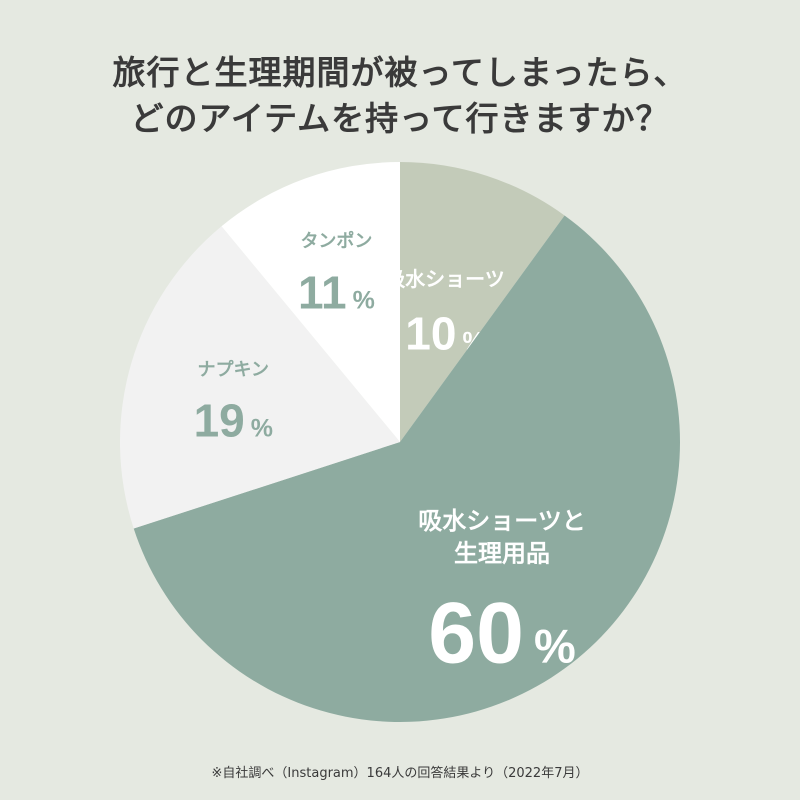 The height and width of the screenshot is (800, 800). Describe the element at coordinates (502, 553) in the screenshot. I see `slice-label-name: 生理用品` at that location.